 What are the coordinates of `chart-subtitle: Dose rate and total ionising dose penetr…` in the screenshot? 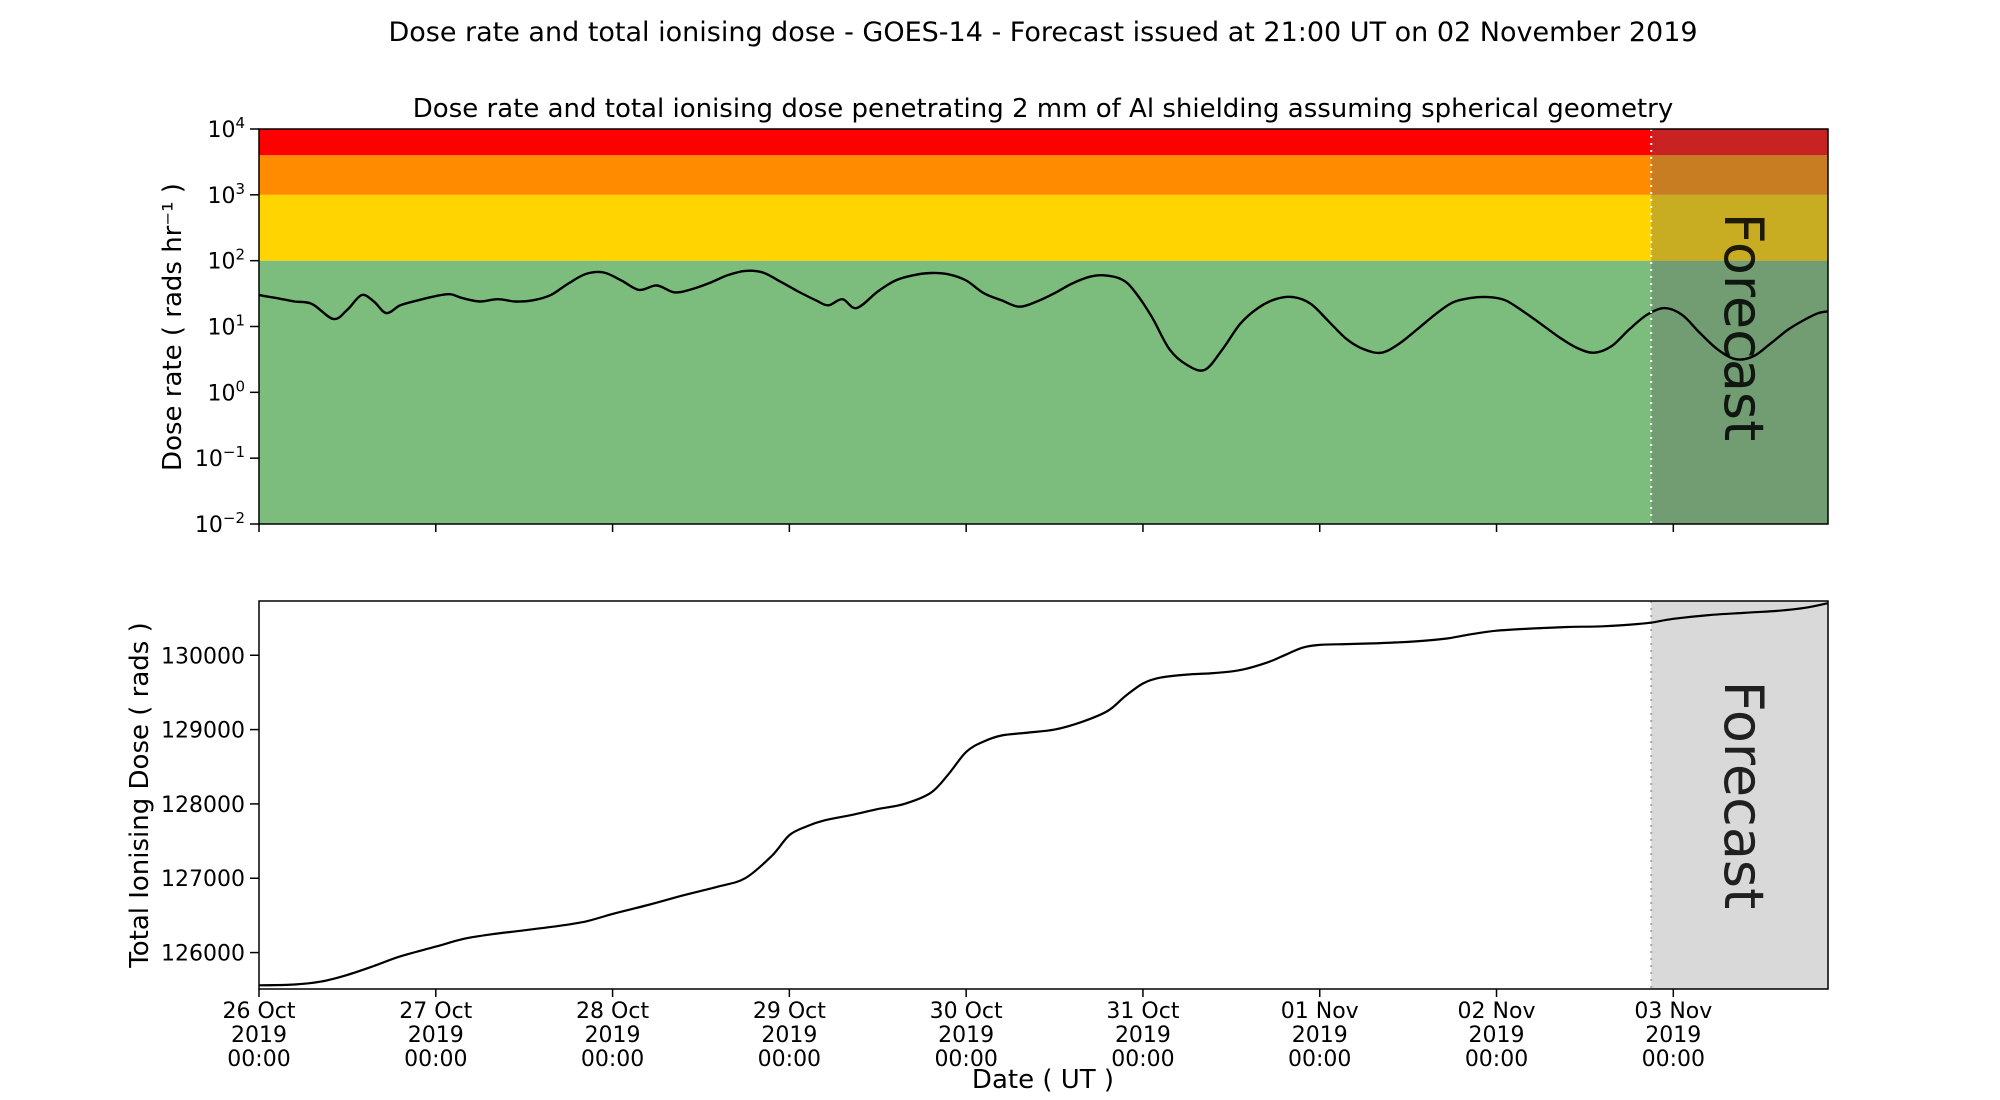 It's located at (1043, 109).